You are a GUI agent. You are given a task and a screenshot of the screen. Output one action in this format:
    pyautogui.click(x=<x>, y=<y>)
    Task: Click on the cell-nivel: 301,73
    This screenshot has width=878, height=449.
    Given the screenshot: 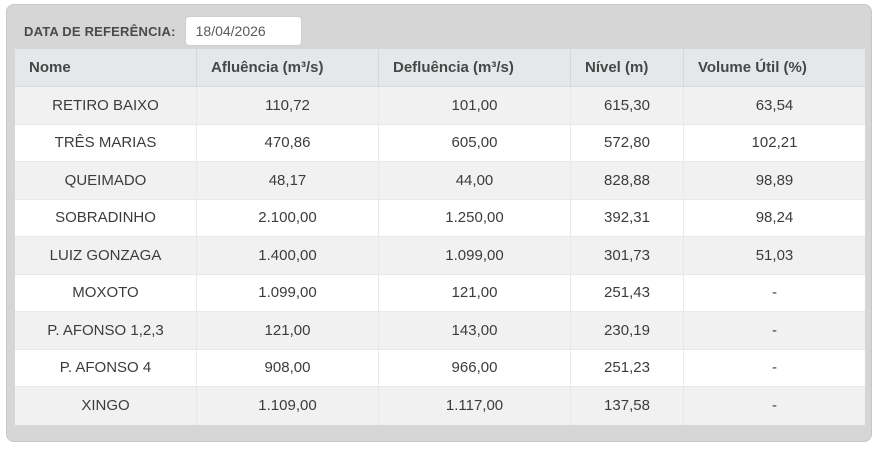 What is the action you would take?
    pyautogui.click(x=627, y=256)
    